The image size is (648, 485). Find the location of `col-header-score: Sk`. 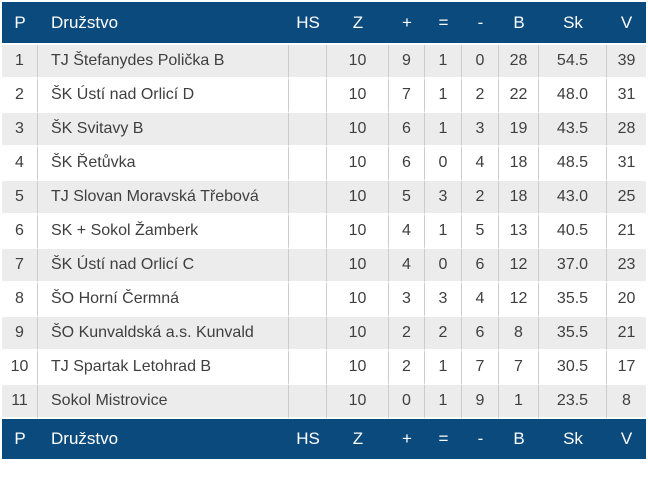

col-header-score: Sk is located at coordinates (573, 23).